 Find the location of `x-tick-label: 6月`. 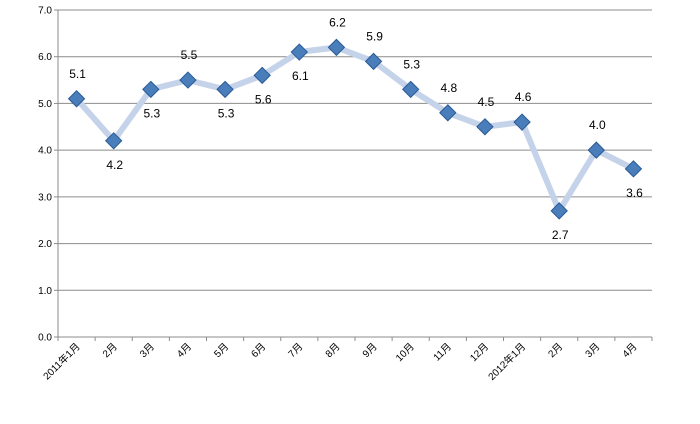

x-tick-label: 6月 is located at coordinates (258, 350).